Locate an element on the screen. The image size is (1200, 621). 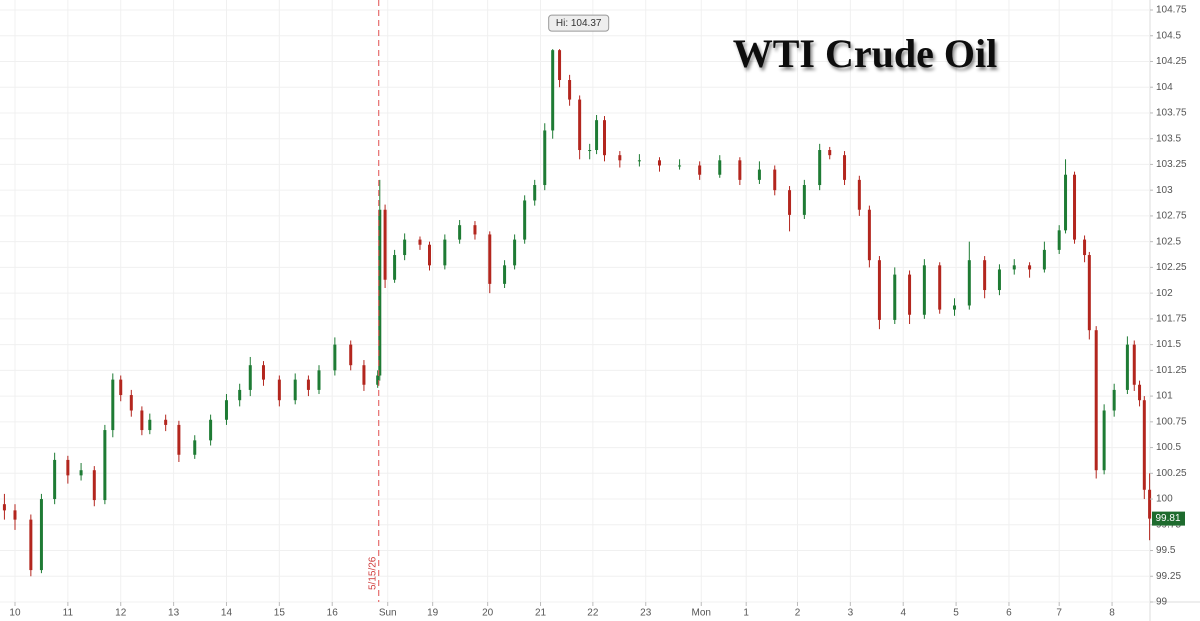
x-tick-label: 15 is located at coordinates (280, 613).